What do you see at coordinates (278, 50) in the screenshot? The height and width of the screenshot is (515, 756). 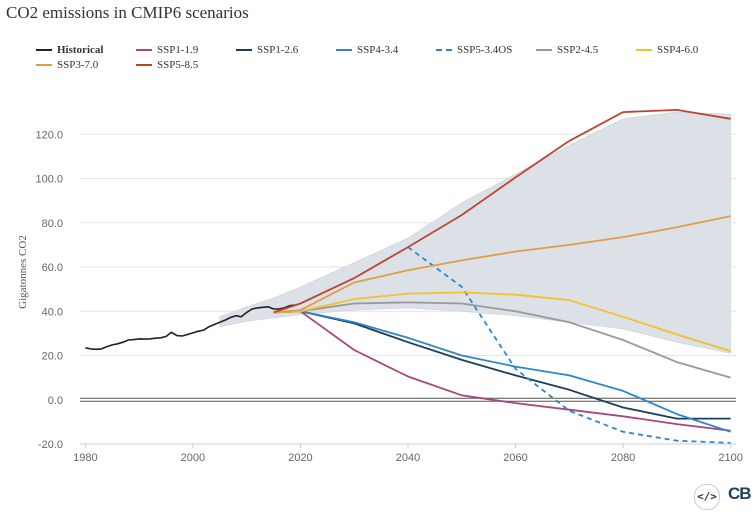 I see `legend-label: SSP1-2.6` at bounding box center [278, 50].